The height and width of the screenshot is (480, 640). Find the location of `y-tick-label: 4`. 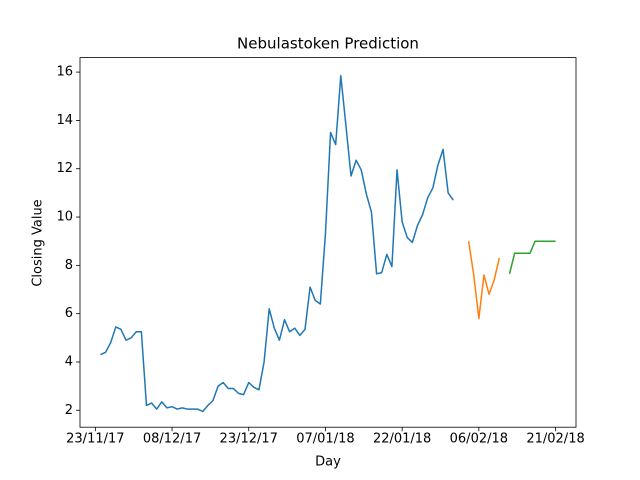

y-tick-label: 4 is located at coordinates (69, 361).